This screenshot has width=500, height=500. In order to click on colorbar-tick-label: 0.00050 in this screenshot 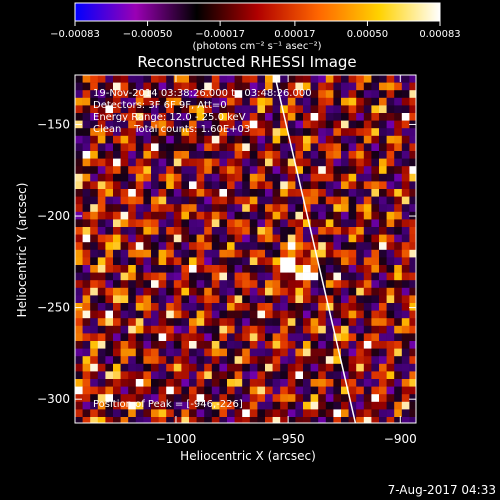, I will do `click(367, 34)`.